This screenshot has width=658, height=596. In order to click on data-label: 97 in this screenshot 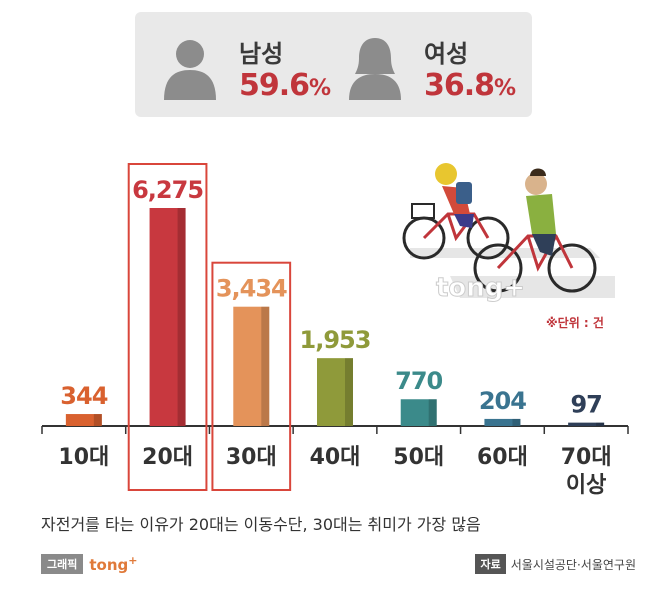, I will do `click(585, 405)`.